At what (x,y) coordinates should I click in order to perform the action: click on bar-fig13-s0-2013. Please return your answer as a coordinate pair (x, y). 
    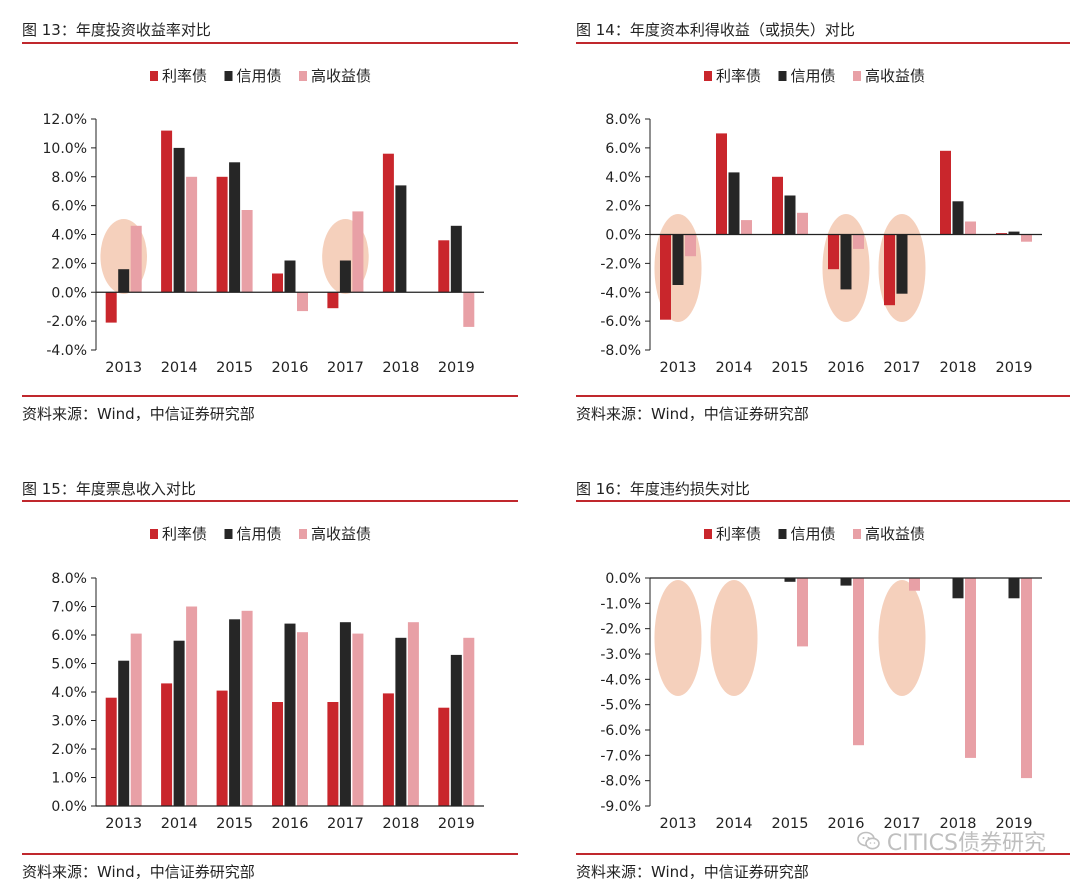
    Looking at the image, I should click on (111, 307).